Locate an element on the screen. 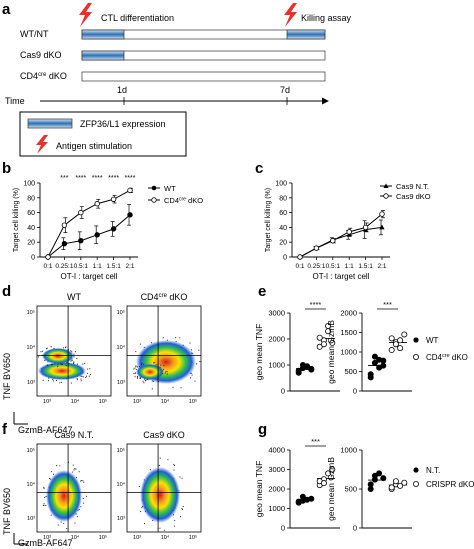  flow-f-plots: 10⁵ 10⁴ 10³ 10³ 10⁴ 10⁵ 10⁵ 10⁴ 10³ 10³ 10⁴ 10⁵ is located at coordinates (114, 492).